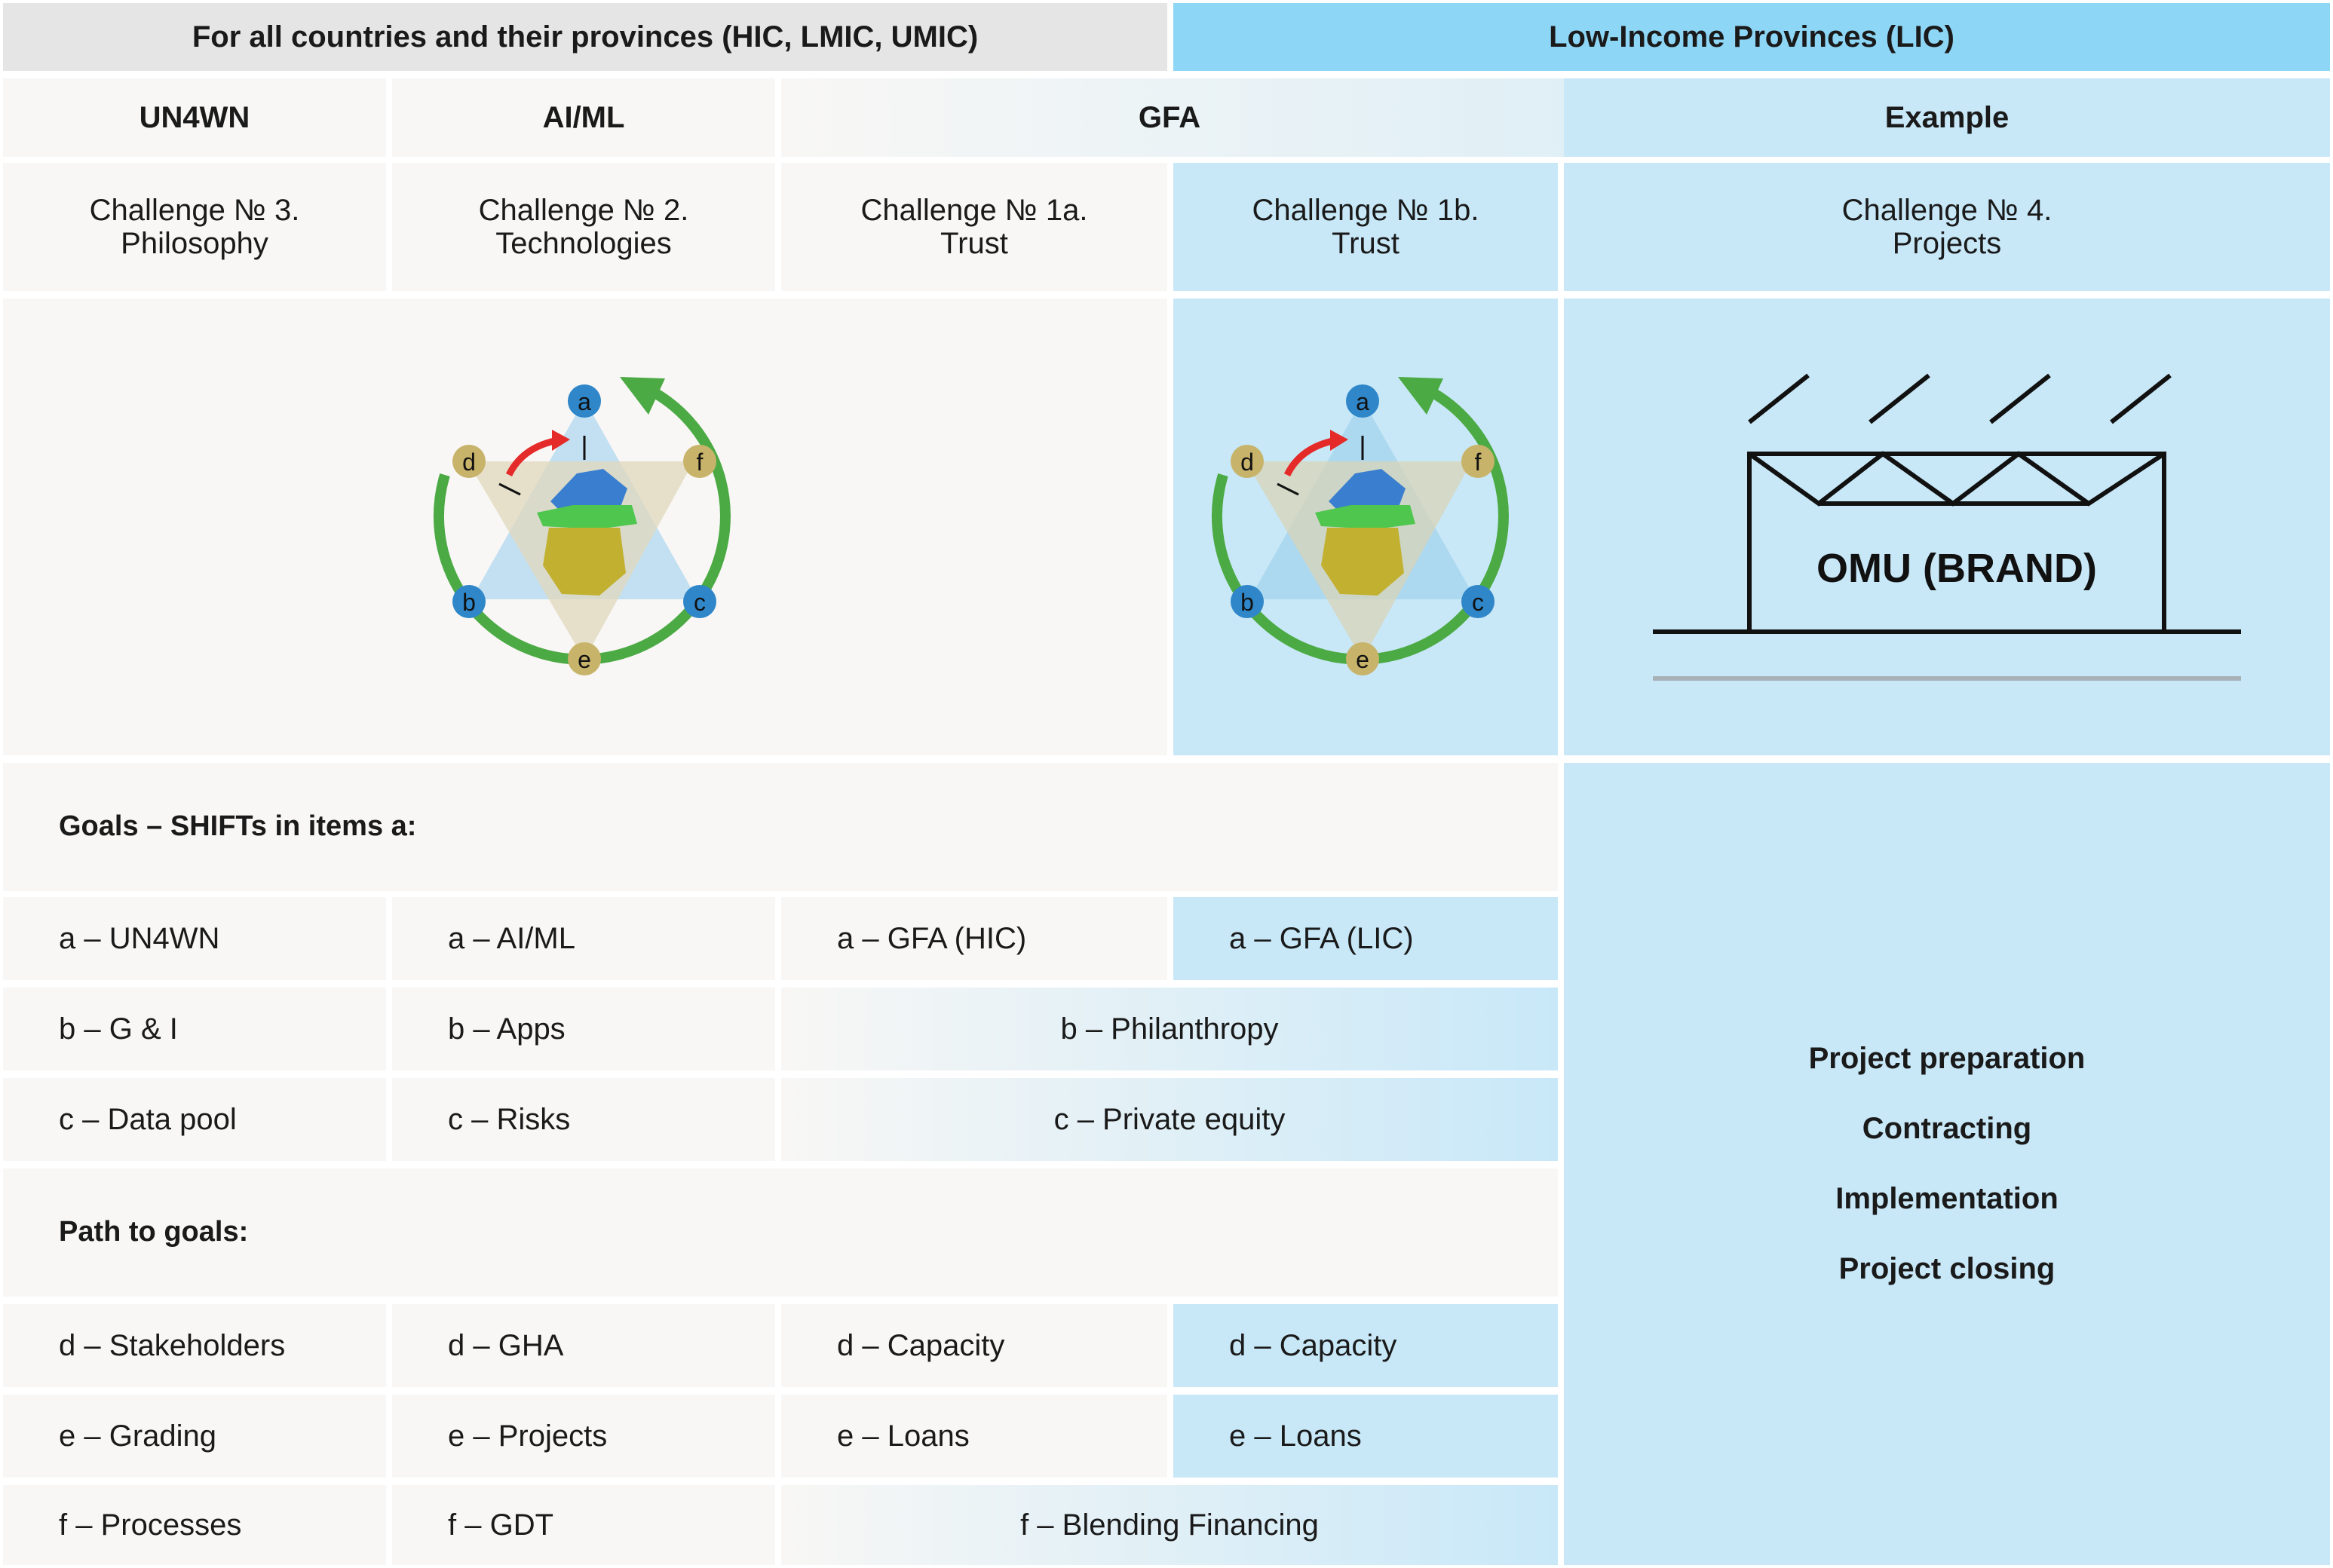 The height and width of the screenshot is (1568, 2333). What do you see at coordinates (780, 827) in the screenshot?
I see `goals-heading: Goals – SHIFTs in items a:` at bounding box center [780, 827].